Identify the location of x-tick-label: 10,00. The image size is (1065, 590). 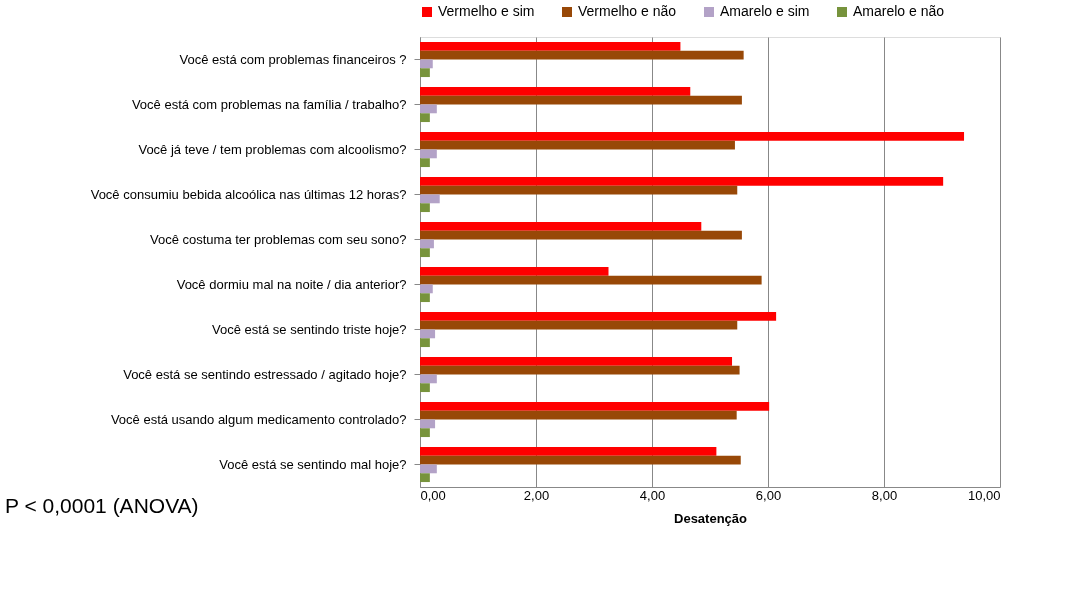
(984, 495).